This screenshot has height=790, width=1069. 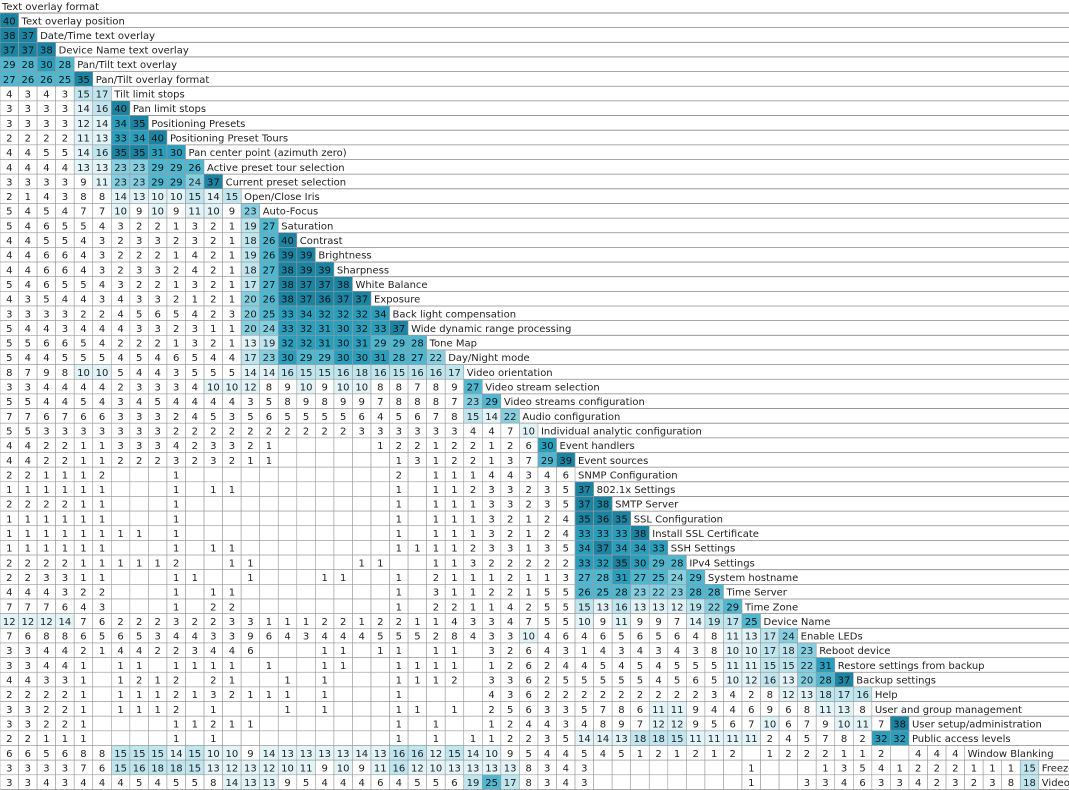 I want to click on cell-value: 37, so click(x=27, y=51).